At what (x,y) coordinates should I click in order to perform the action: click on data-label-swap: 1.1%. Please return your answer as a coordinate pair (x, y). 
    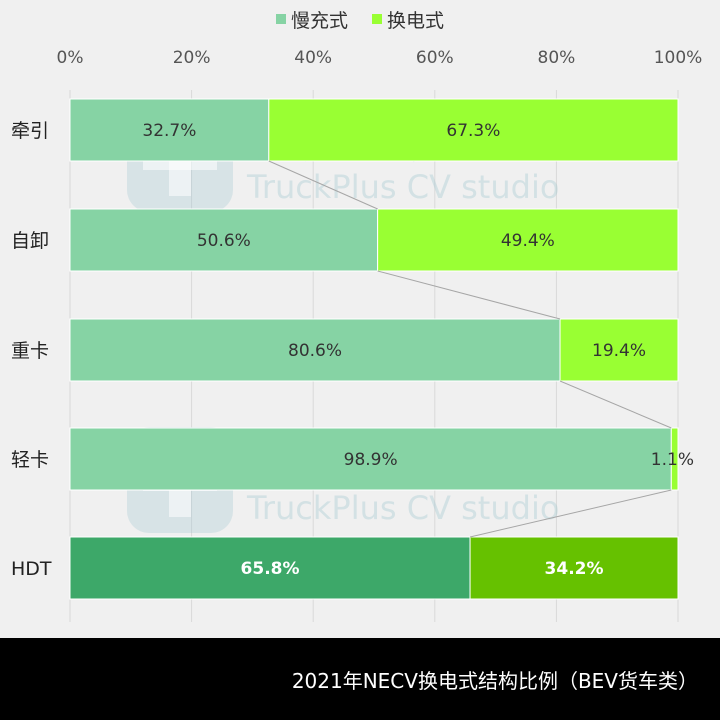
    Looking at the image, I should click on (672, 460).